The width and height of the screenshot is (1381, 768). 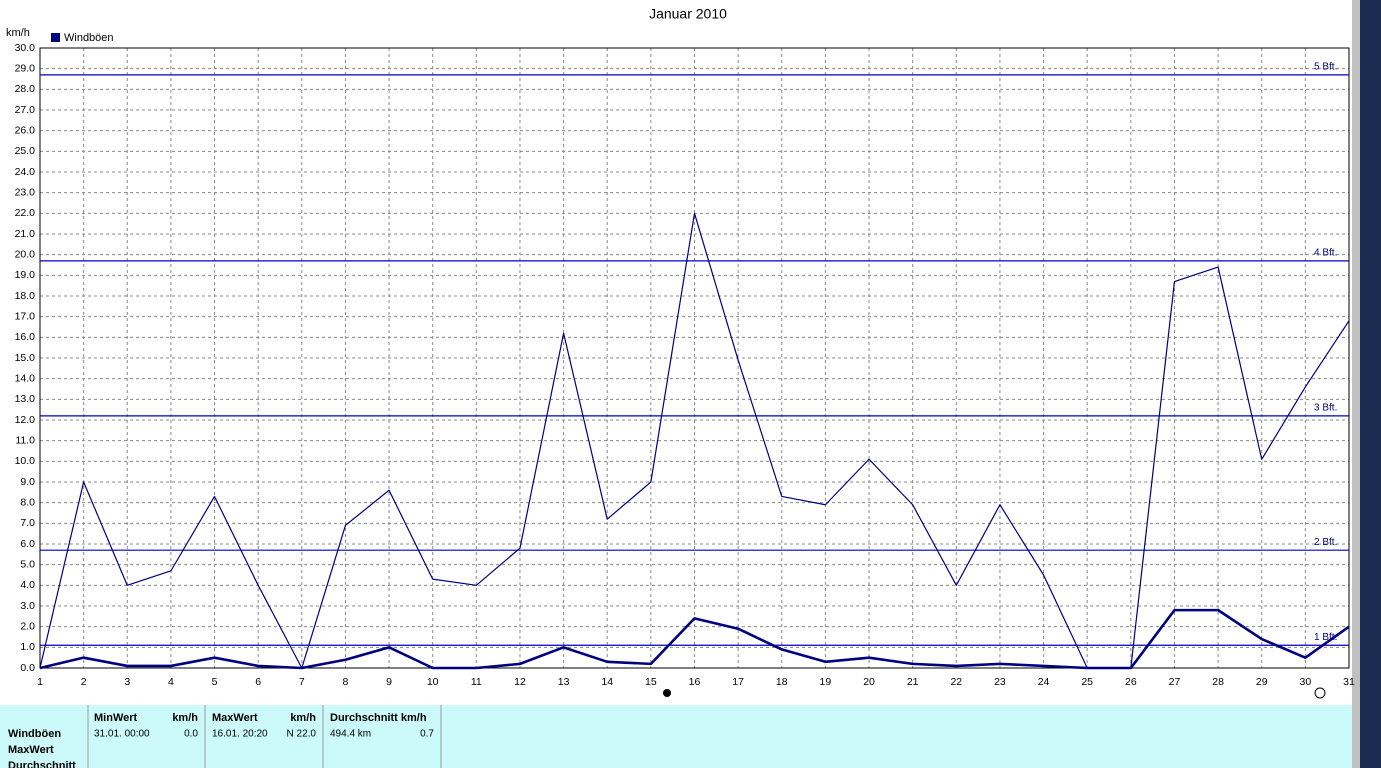 I want to click on x-tick-label: 20, so click(x=869, y=682).